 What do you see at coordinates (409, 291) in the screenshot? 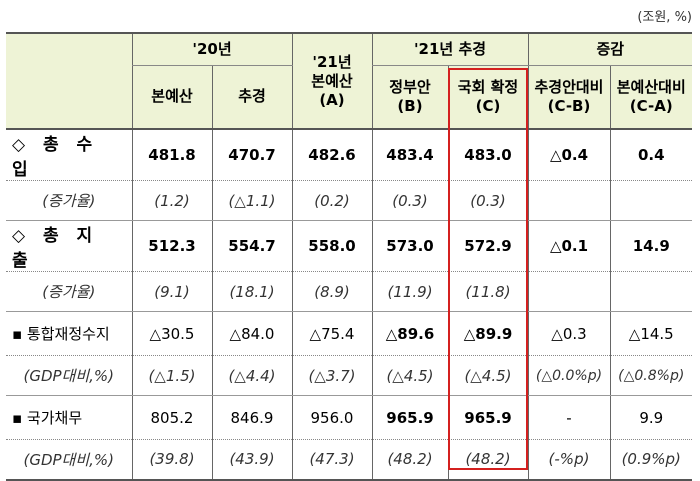
I see `table-cell: (11.9)` at bounding box center [409, 291].